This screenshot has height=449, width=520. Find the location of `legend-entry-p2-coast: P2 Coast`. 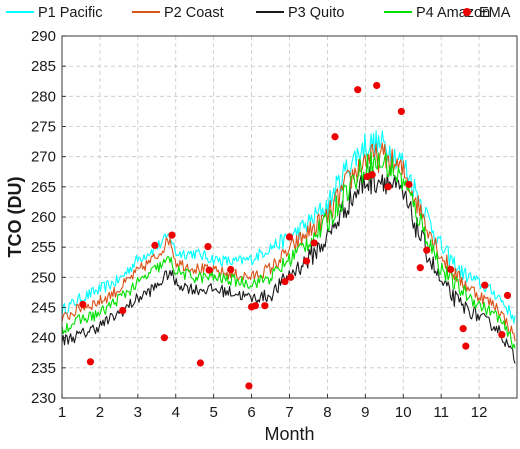

legend-entry-p2-coast: P2 Coast is located at coordinates (178, 13).